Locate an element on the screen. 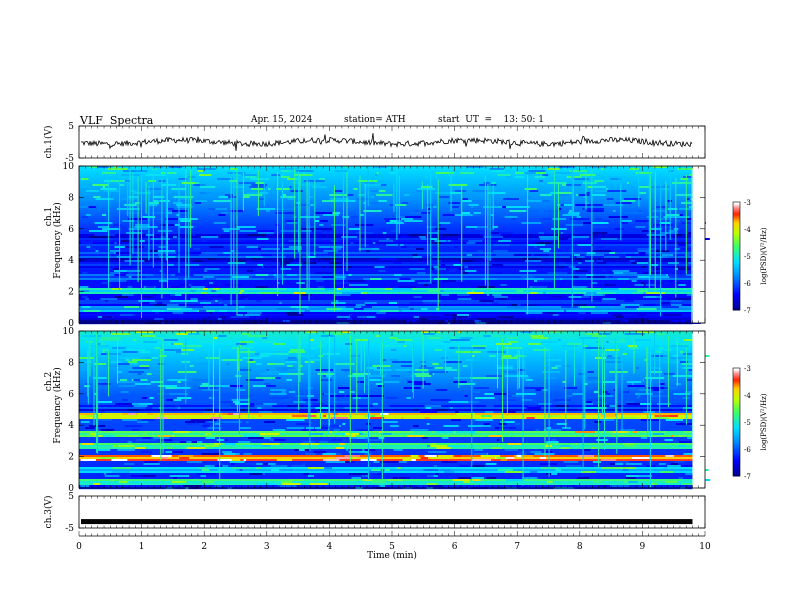 This screenshot has height=612, width=792. x-tick-label: 5 is located at coordinates (392, 547).